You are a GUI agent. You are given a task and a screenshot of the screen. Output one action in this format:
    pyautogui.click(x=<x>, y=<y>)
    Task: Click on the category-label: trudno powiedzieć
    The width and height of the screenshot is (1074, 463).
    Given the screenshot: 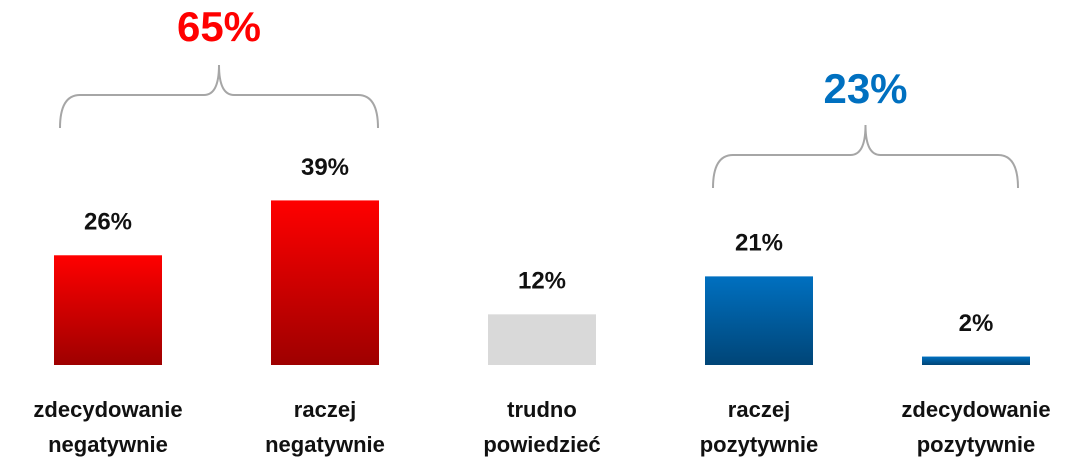 What is the action you would take?
    pyautogui.click(x=542, y=427)
    